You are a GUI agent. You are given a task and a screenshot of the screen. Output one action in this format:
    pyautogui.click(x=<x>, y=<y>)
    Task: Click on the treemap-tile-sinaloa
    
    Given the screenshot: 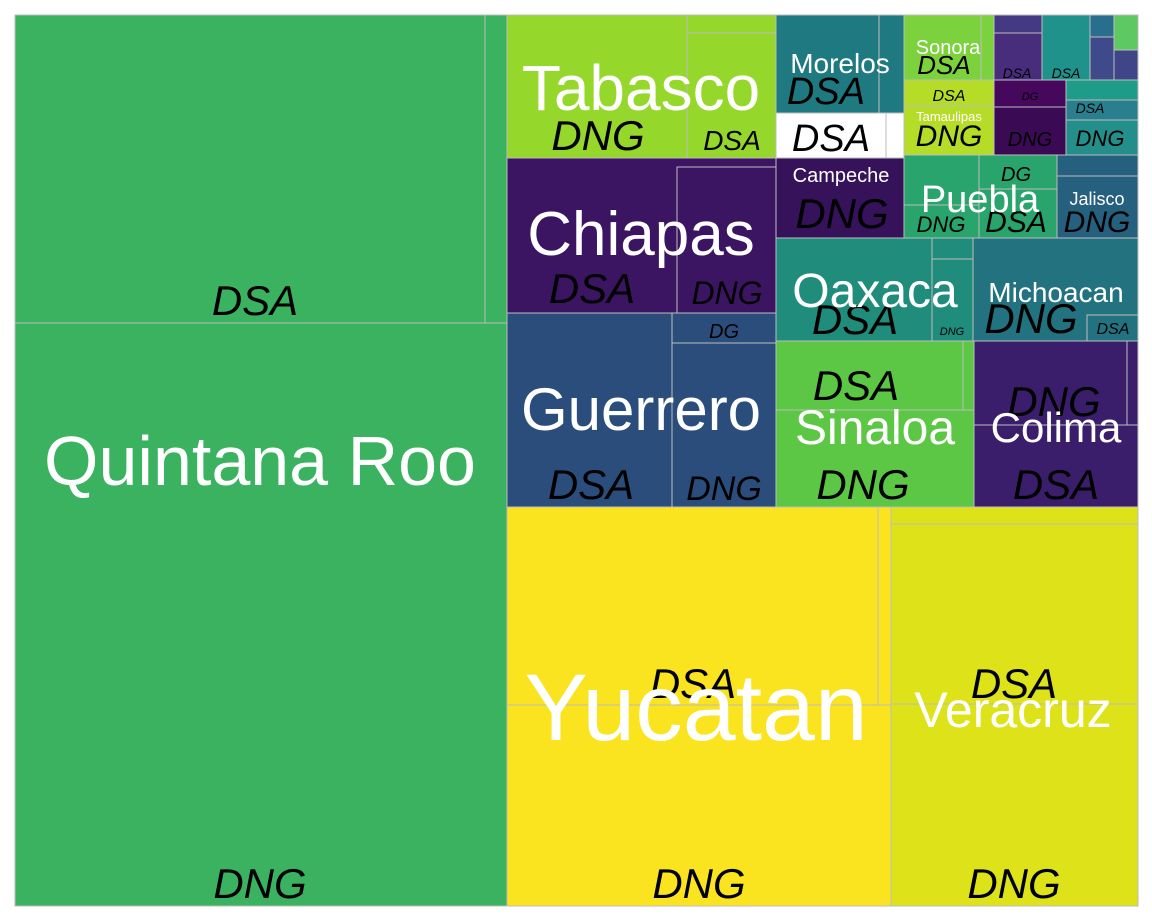 What is the action you would take?
    pyautogui.click(x=875, y=424)
    